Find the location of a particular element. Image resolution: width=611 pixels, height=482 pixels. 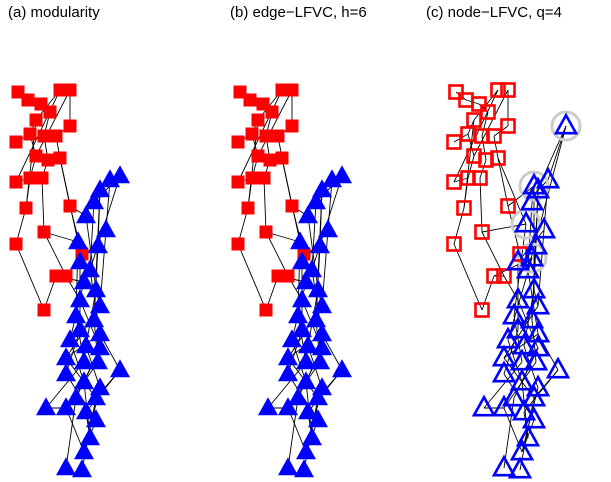

highlight-circle is located at coordinates (566, 126).